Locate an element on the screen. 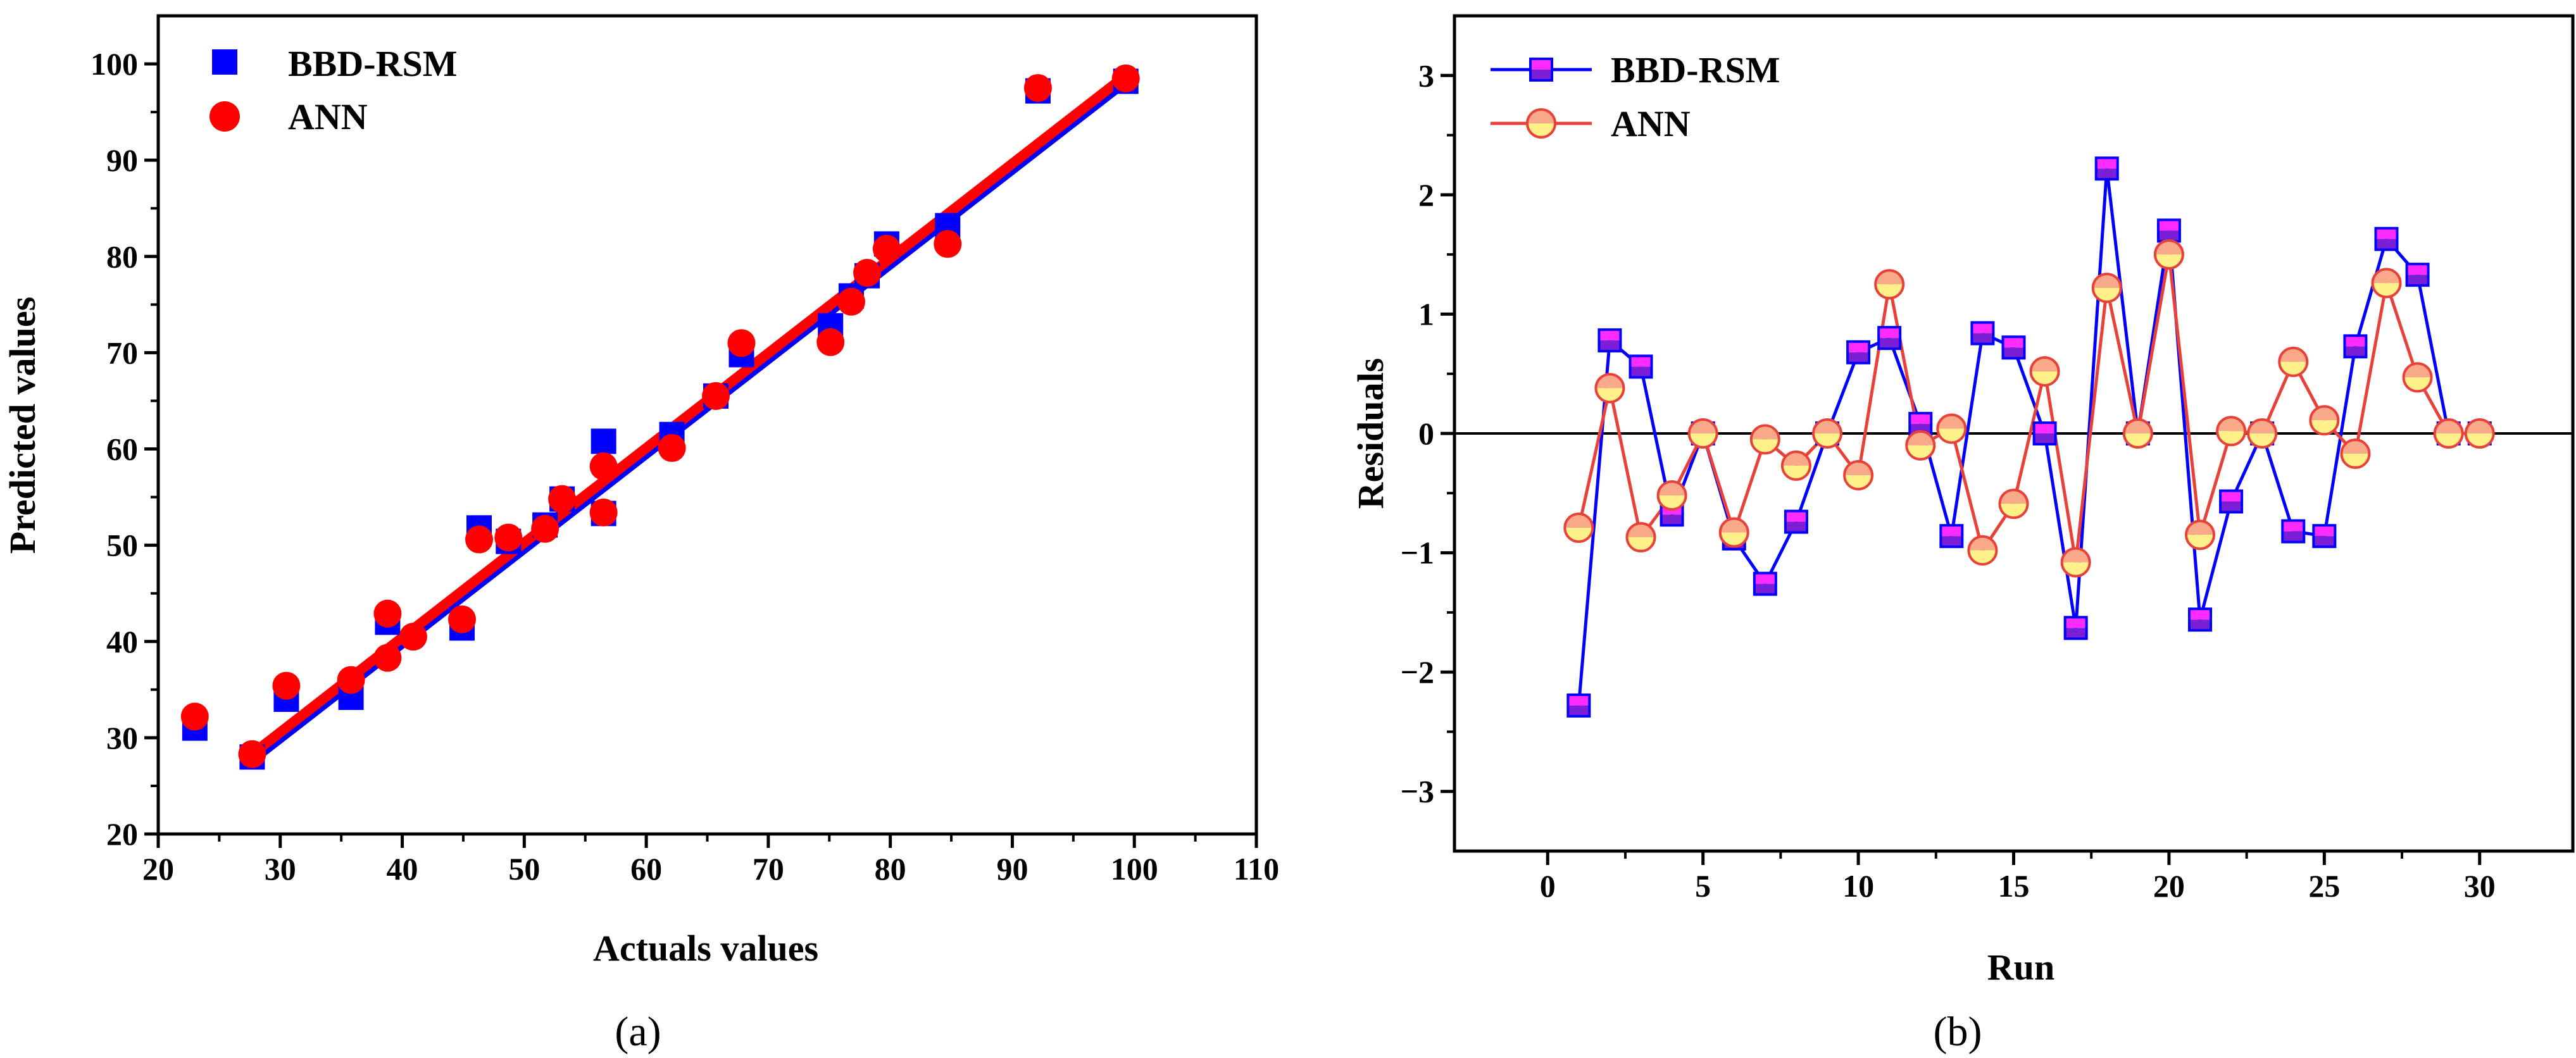  legend-bbd-rsm-line-square-marker is located at coordinates (1541, 70).